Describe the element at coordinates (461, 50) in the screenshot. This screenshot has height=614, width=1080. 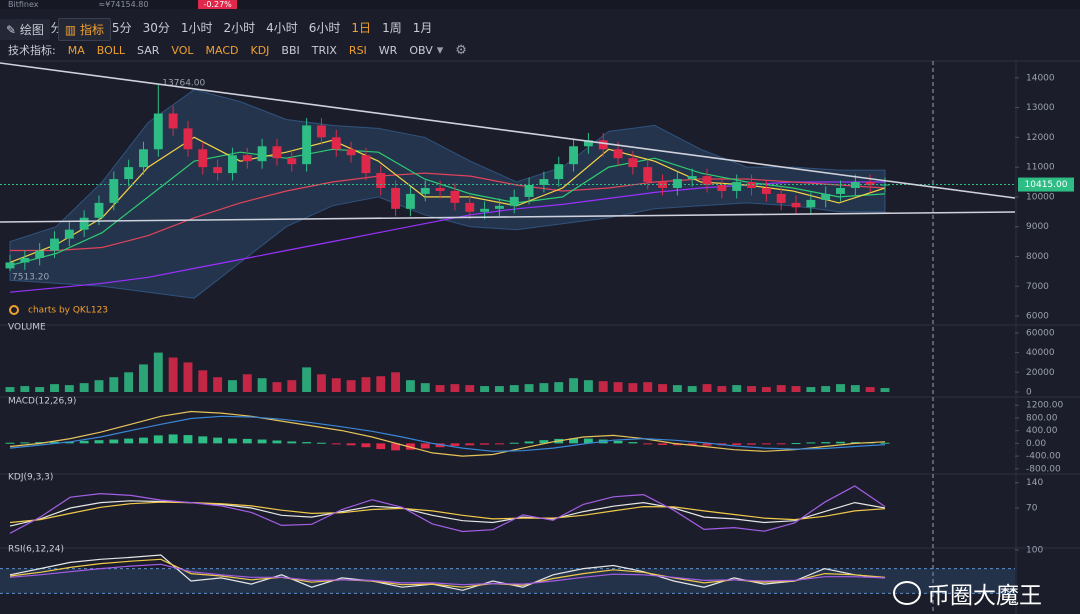
I see `settings-icon: ⚙` at that location.